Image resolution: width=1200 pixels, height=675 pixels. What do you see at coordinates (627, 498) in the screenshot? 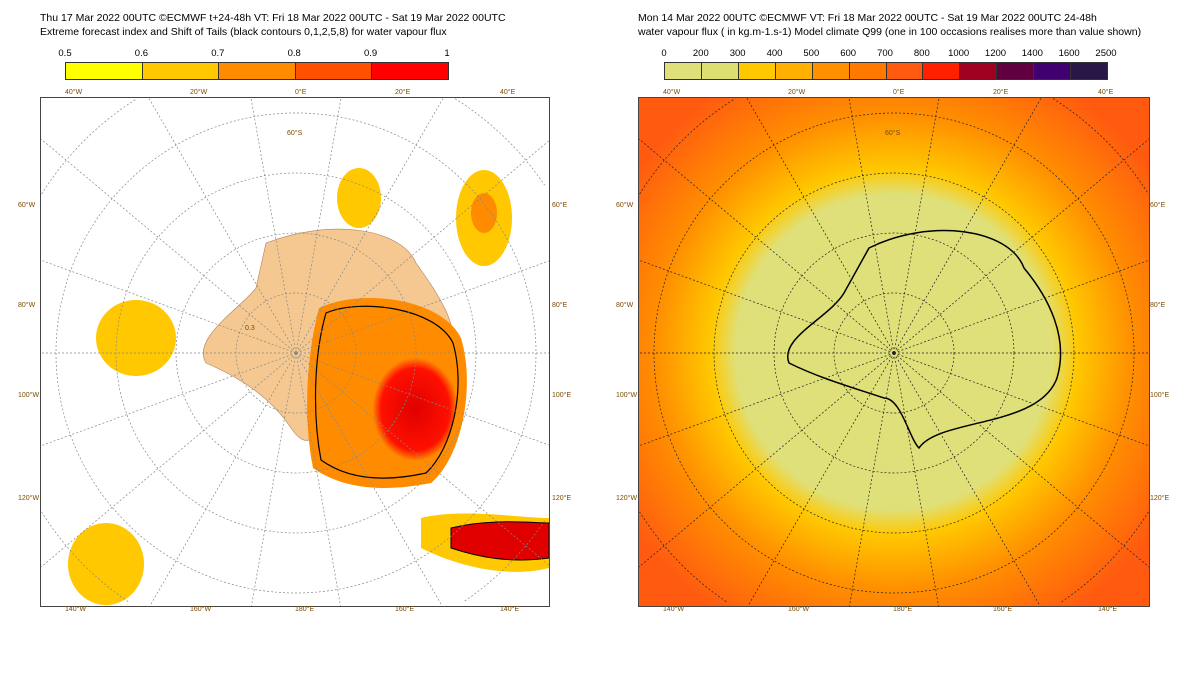
I see `lon-label-left: 120°W` at bounding box center [627, 498].